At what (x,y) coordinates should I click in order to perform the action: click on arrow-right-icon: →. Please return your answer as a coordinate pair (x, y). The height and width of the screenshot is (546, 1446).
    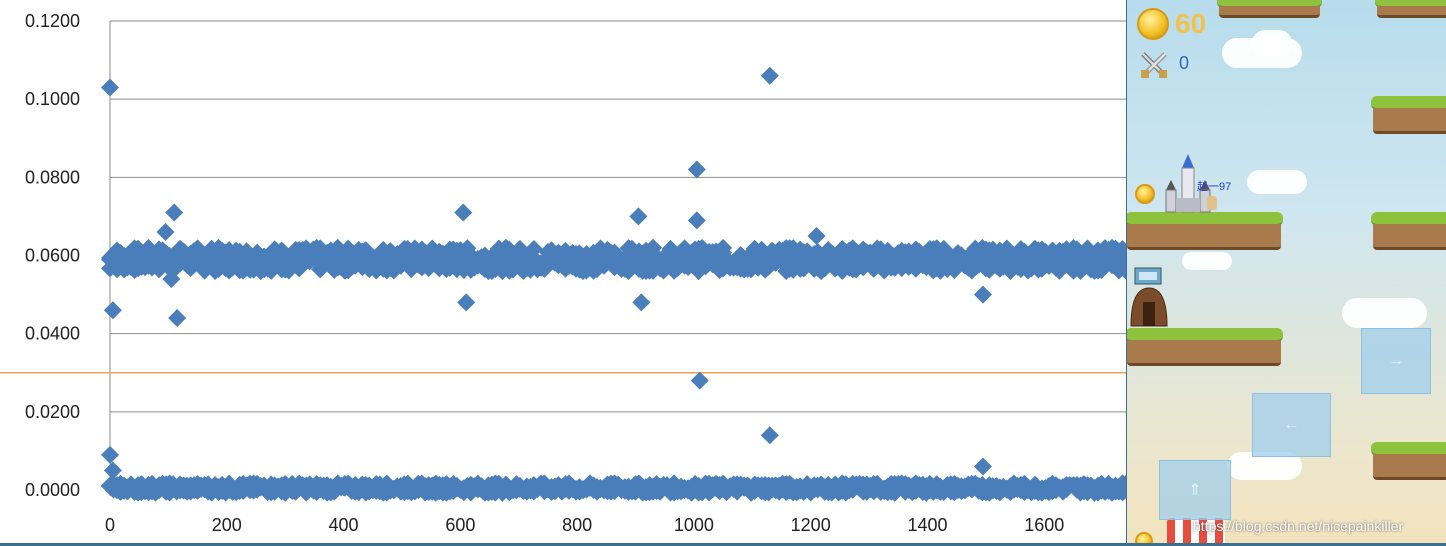
    Looking at the image, I should click on (1396, 360).